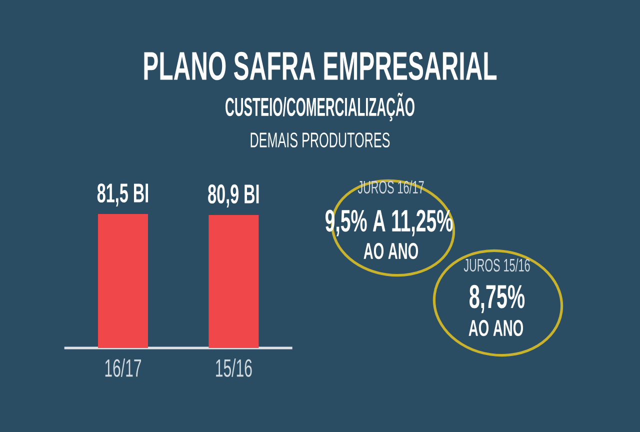  What do you see at coordinates (320, 66) in the screenshot?
I see `chart-title: PLANO SAFRA EMPRESARIAL` at bounding box center [320, 66].